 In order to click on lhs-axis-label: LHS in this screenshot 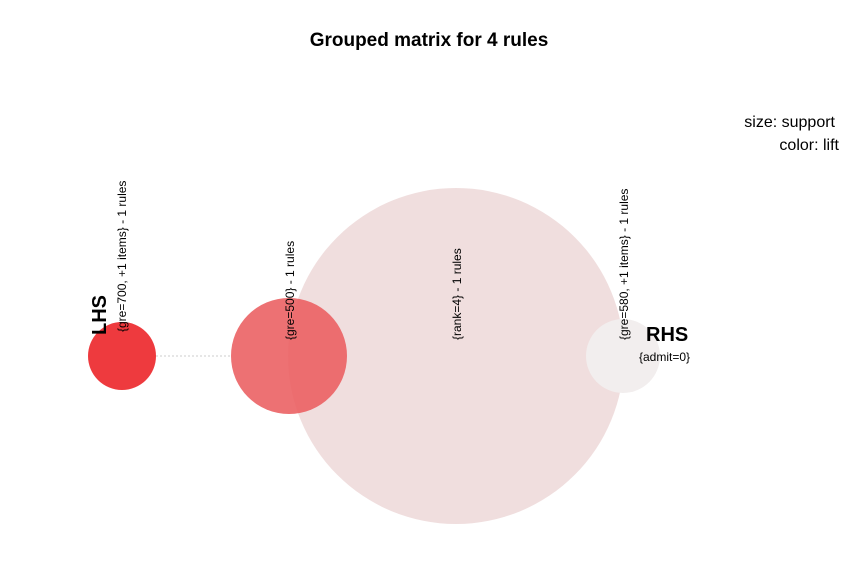, I will do `click(100, 315)`.